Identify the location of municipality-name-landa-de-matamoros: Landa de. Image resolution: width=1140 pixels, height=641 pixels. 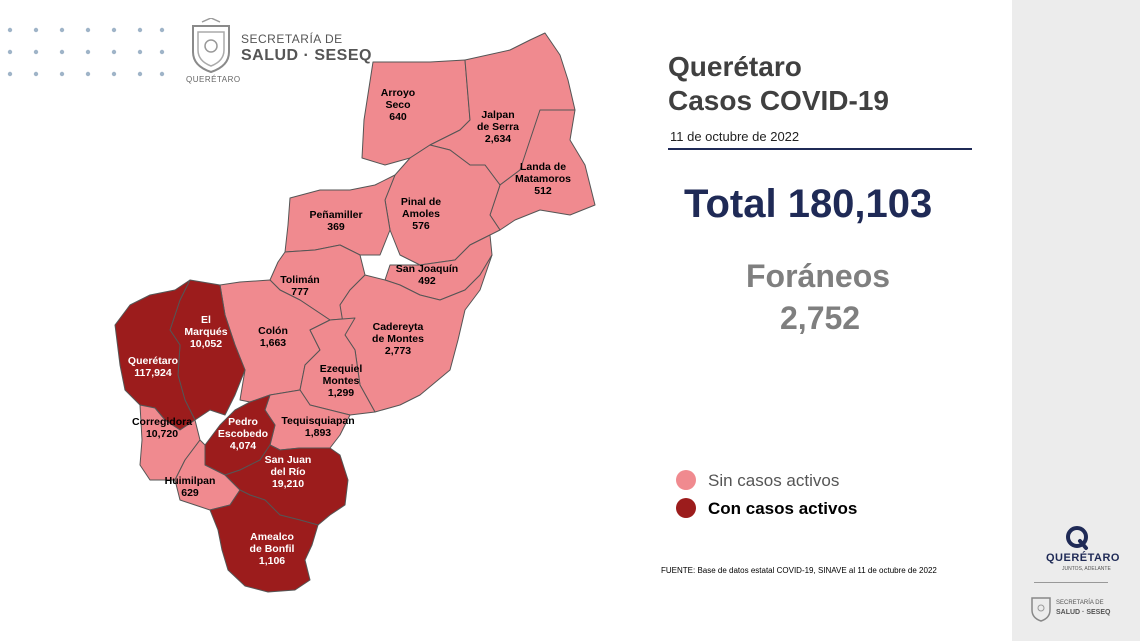
(543, 167).